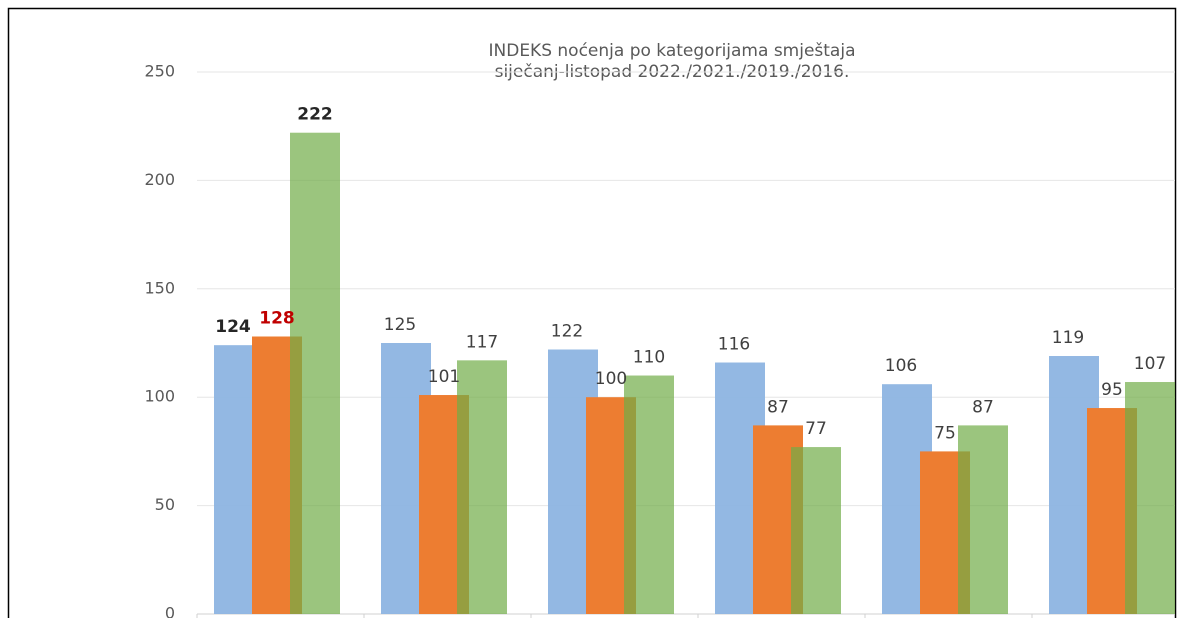 The width and height of the screenshot is (1183, 618). What do you see at coordinates (945, 433) in the screenshot?
I see `data-label: 75` at bounding box center [945, 433].